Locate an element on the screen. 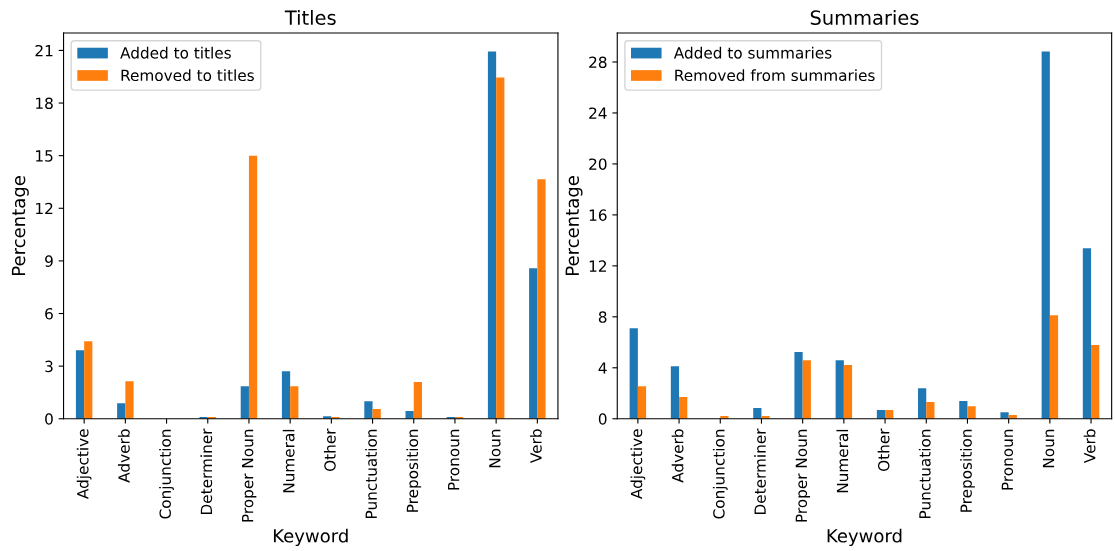 Image resolution: width=1115 pixels, height=551 pixels. legend-label: Removed to titles is located at coordinates (187, 75).